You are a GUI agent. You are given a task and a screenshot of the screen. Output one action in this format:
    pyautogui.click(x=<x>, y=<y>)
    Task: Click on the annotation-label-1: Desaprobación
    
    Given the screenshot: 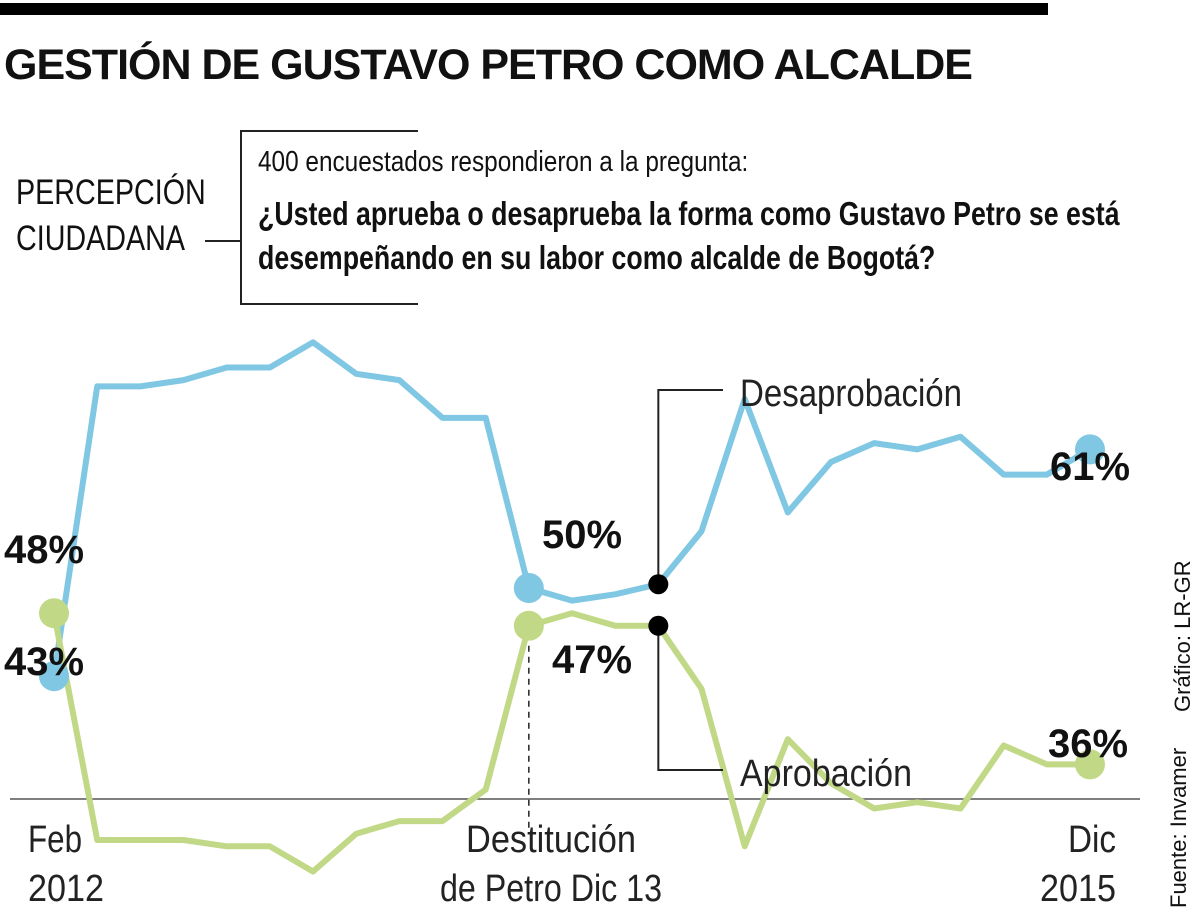 What is the action you would take?
    pyautogui.click(x=851, y=394)
    